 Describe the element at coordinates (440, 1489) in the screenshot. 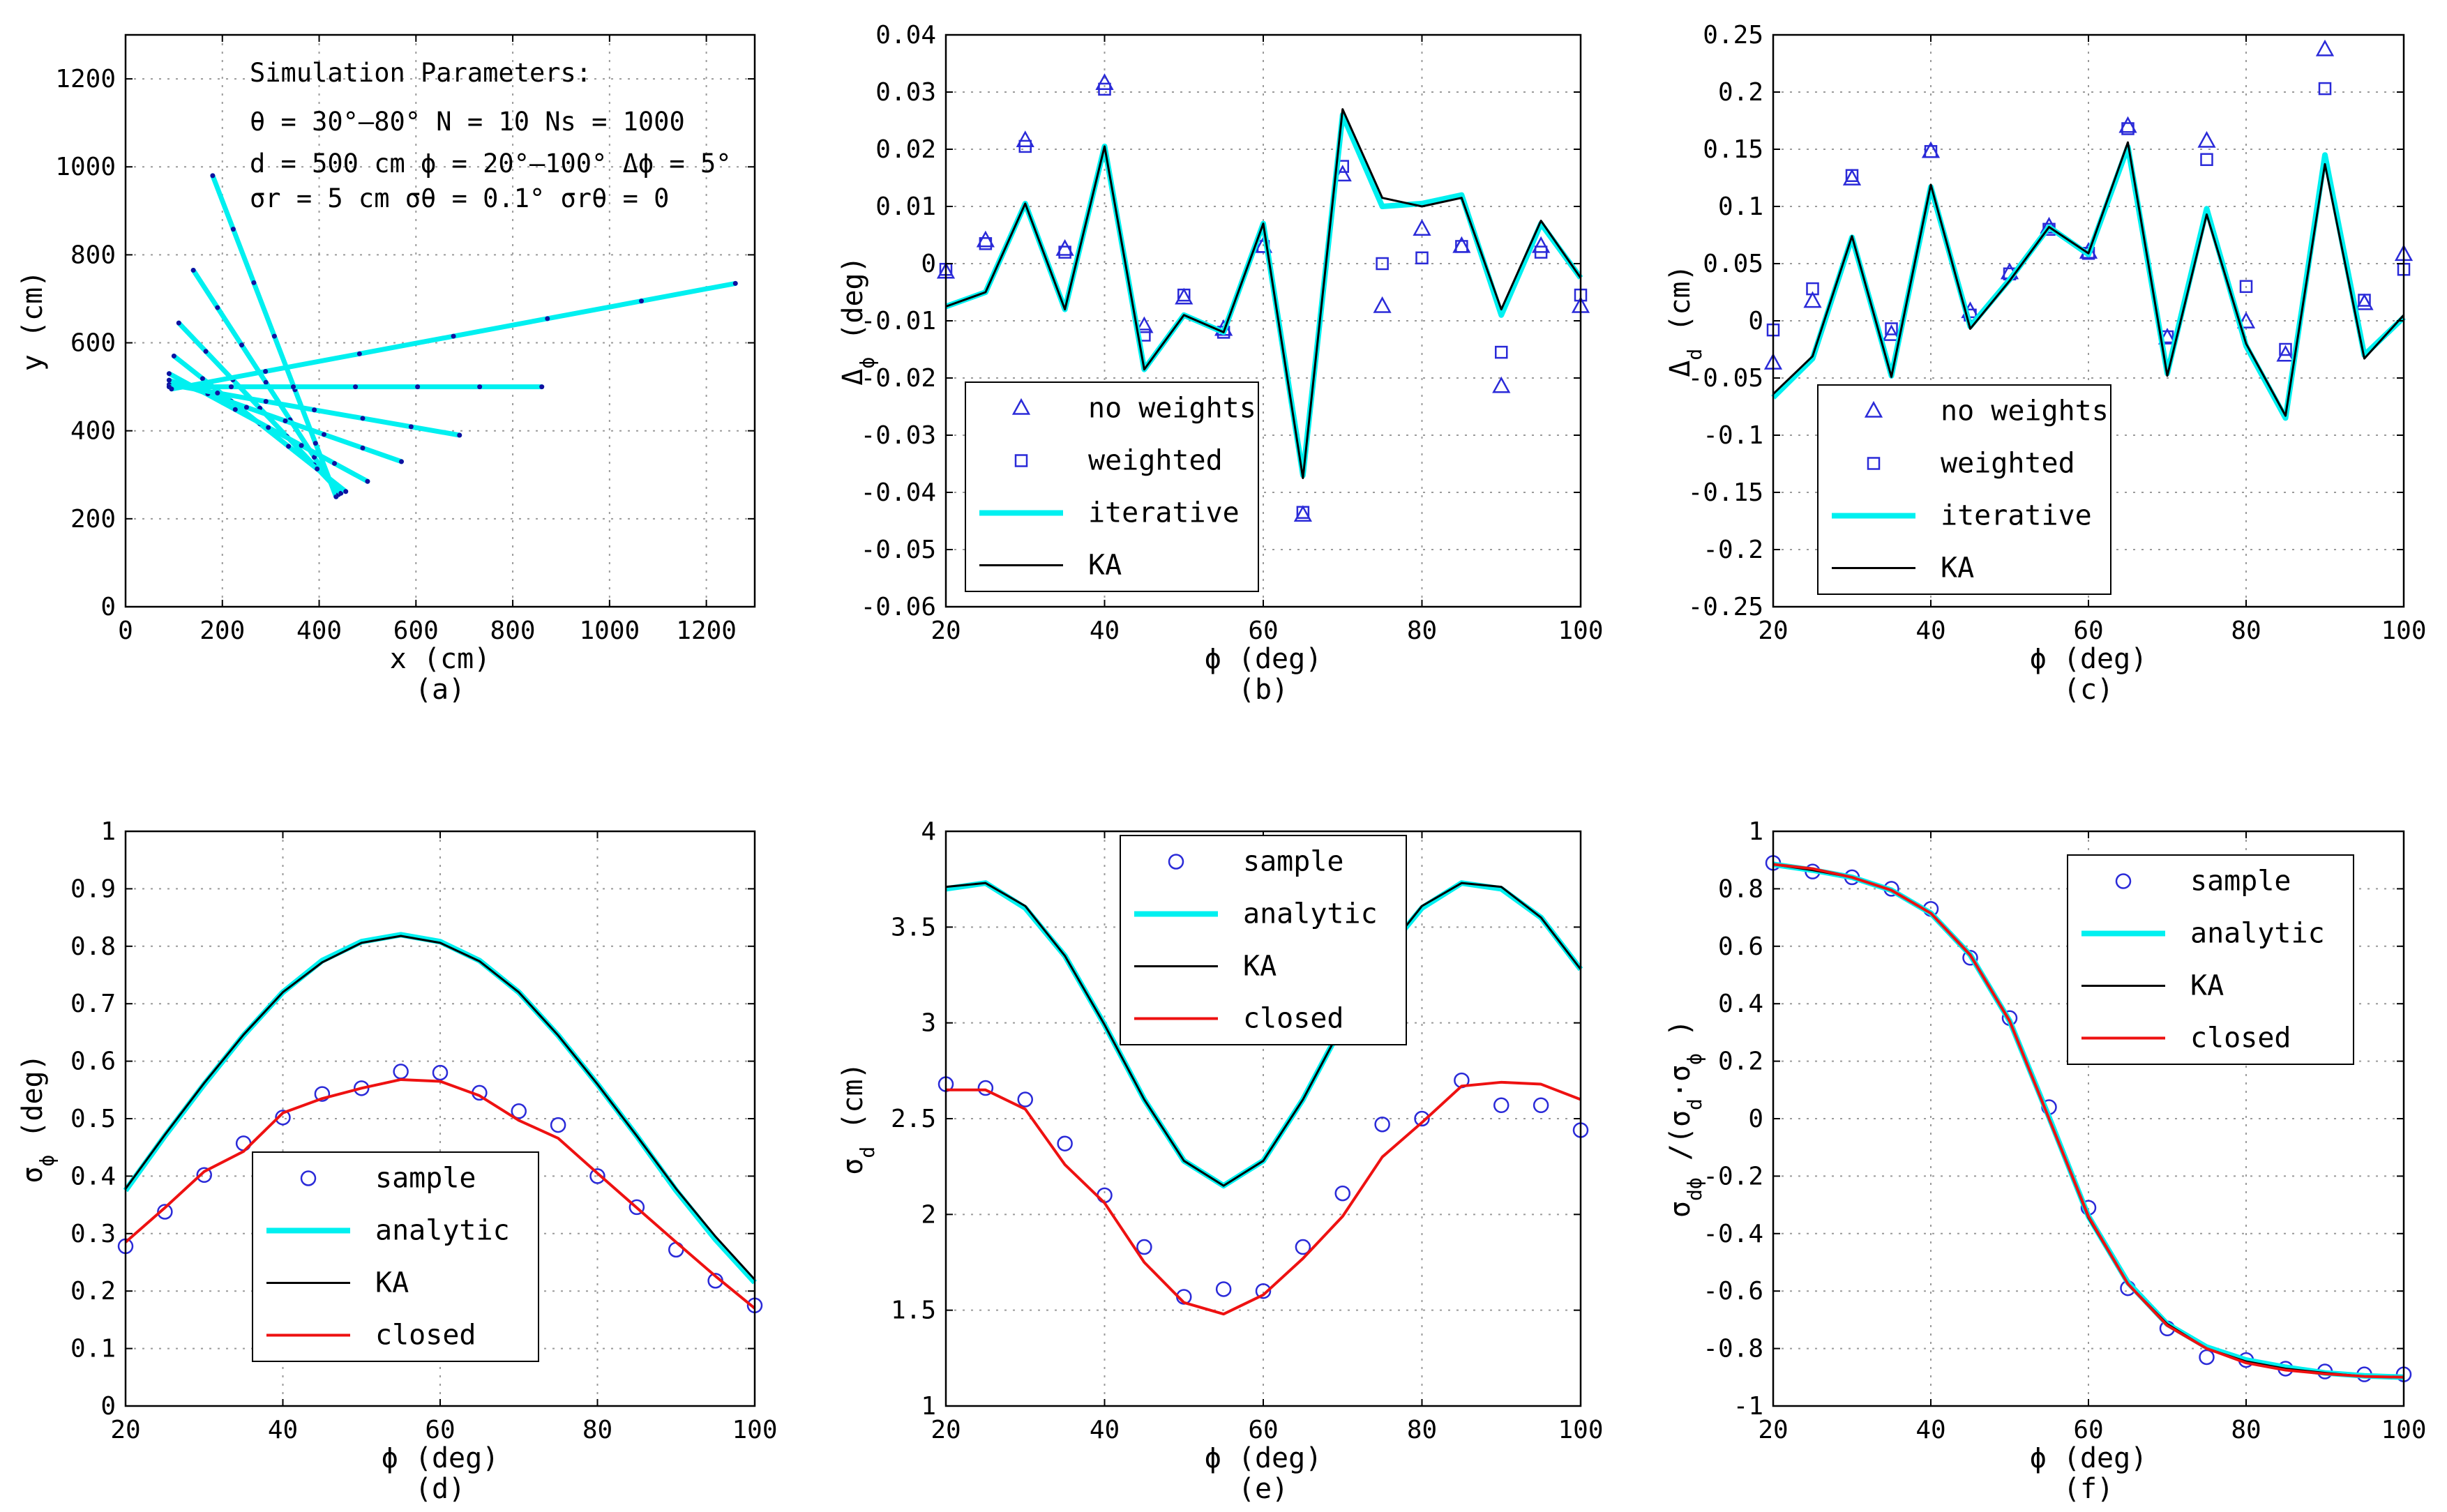

I see `panel-caption: (d)` at that location.